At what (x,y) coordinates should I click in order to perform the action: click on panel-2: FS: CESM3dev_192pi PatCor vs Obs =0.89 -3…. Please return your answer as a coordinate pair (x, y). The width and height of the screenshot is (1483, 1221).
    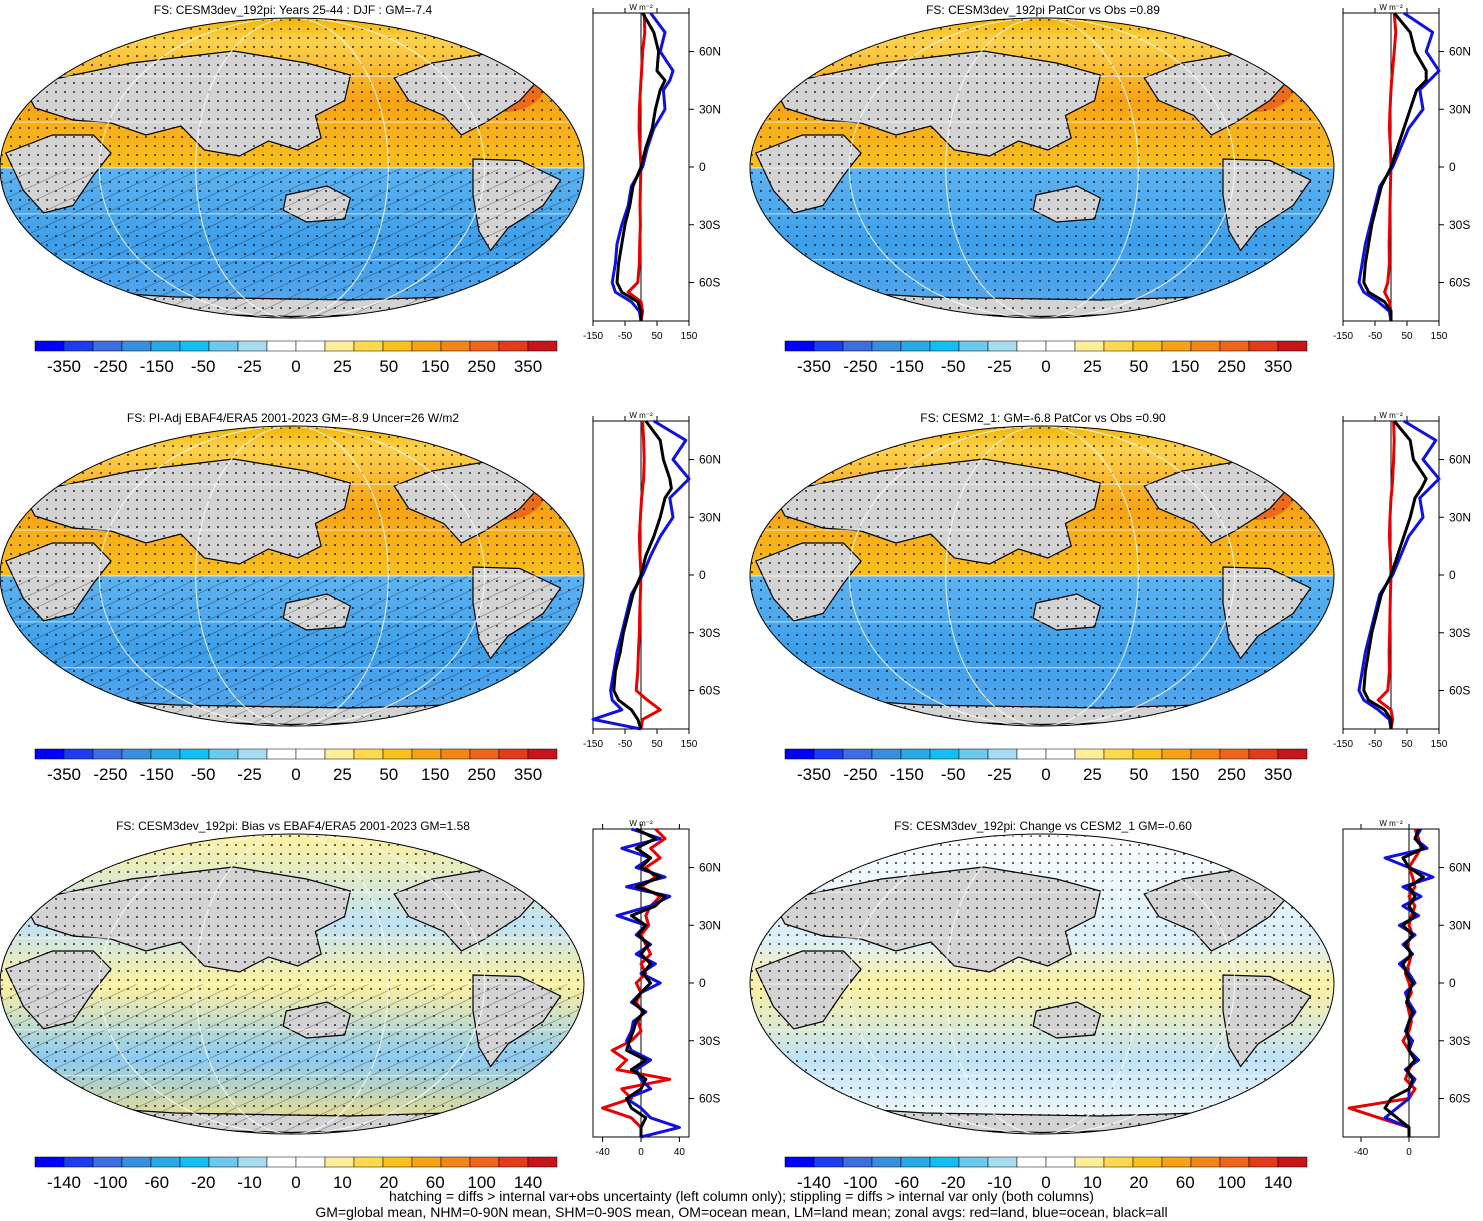
    Looking at the image, I should click on (1110, 189).